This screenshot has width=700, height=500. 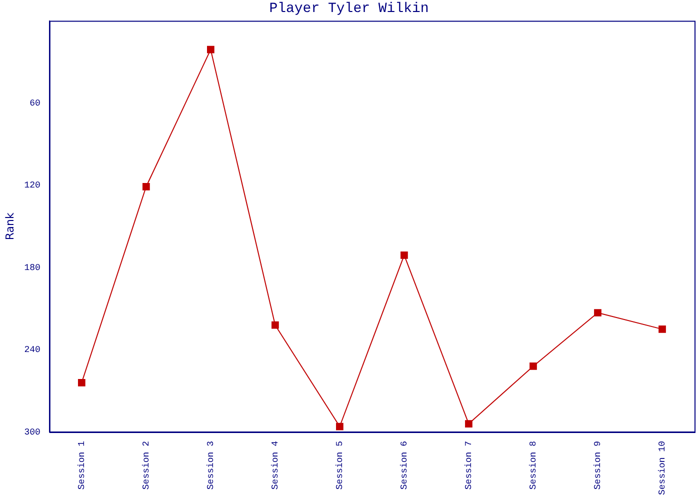 I want to click on x-tick-label: Session 10, so click(x=663, y=468).